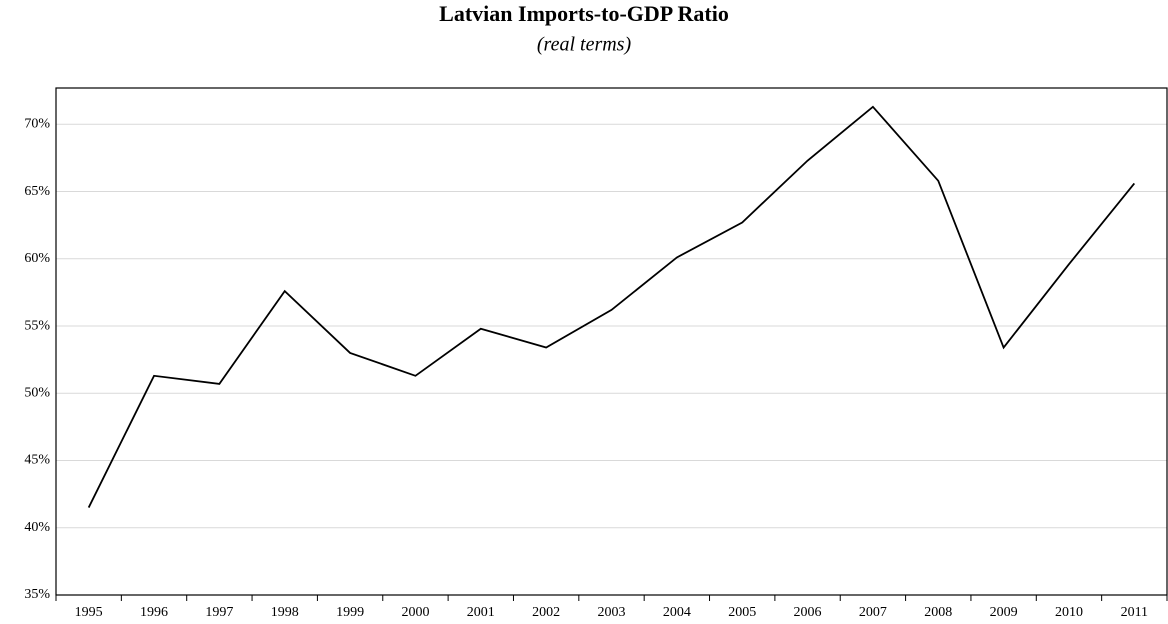 The width and height of the screenshot is (1168, 624). What do you see at coordinates (808, 612) in the screenshot?
I see `x-tick-label: 2006` at bounding box center [808, 612].